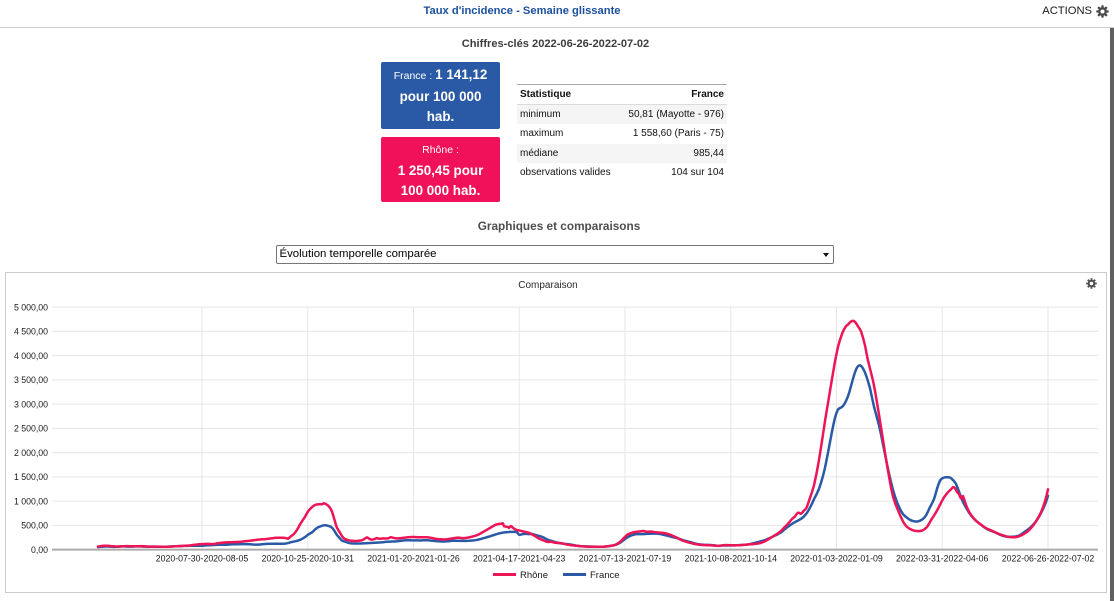 The height and width of the screenshot is (601, 1114). I want to click on svg-text: 4 500,00, so click(31, 332).